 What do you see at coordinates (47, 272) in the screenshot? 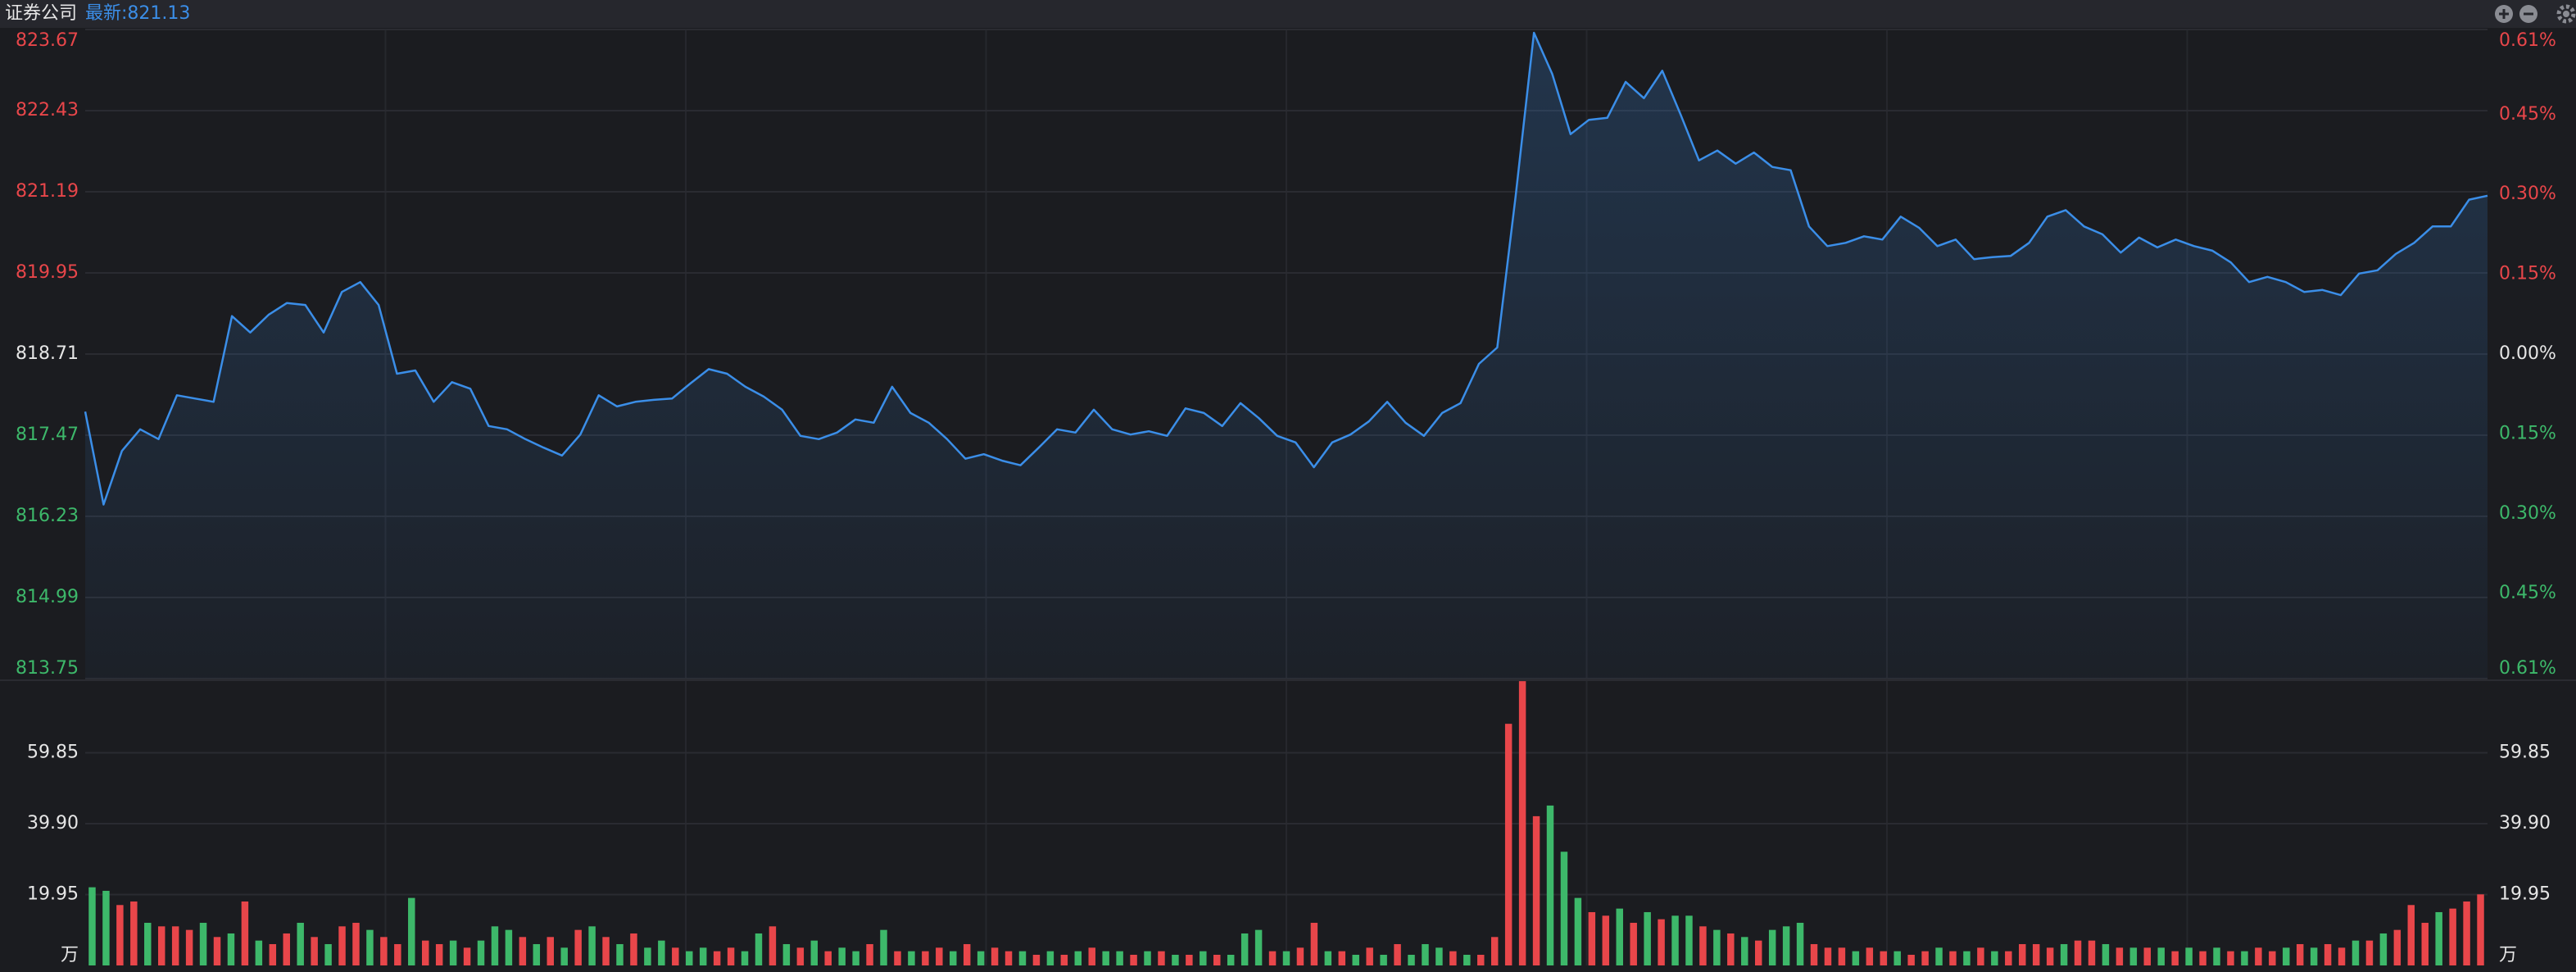
I see `y-tick-label: 819.95` at bounding box center [47, 272].